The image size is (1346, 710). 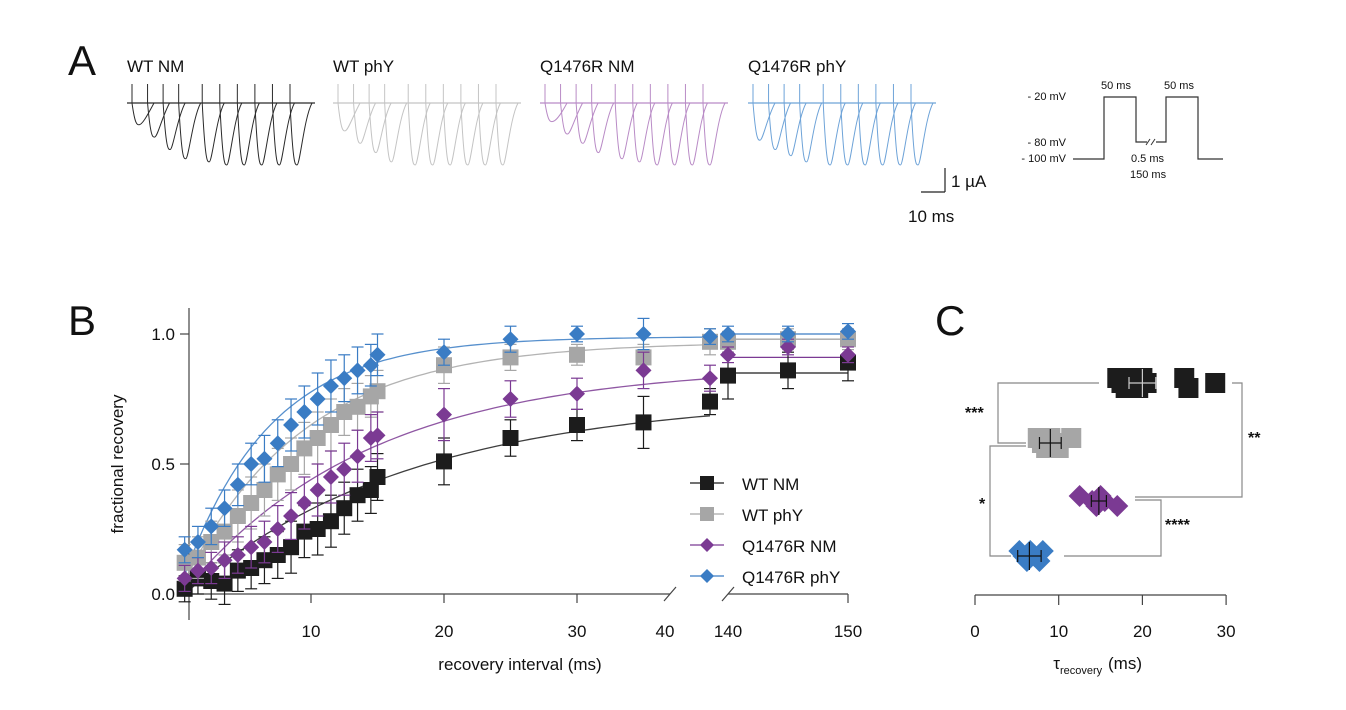 I want to click on y-axis-label: fractional recovery, so click(x=117, y=463).